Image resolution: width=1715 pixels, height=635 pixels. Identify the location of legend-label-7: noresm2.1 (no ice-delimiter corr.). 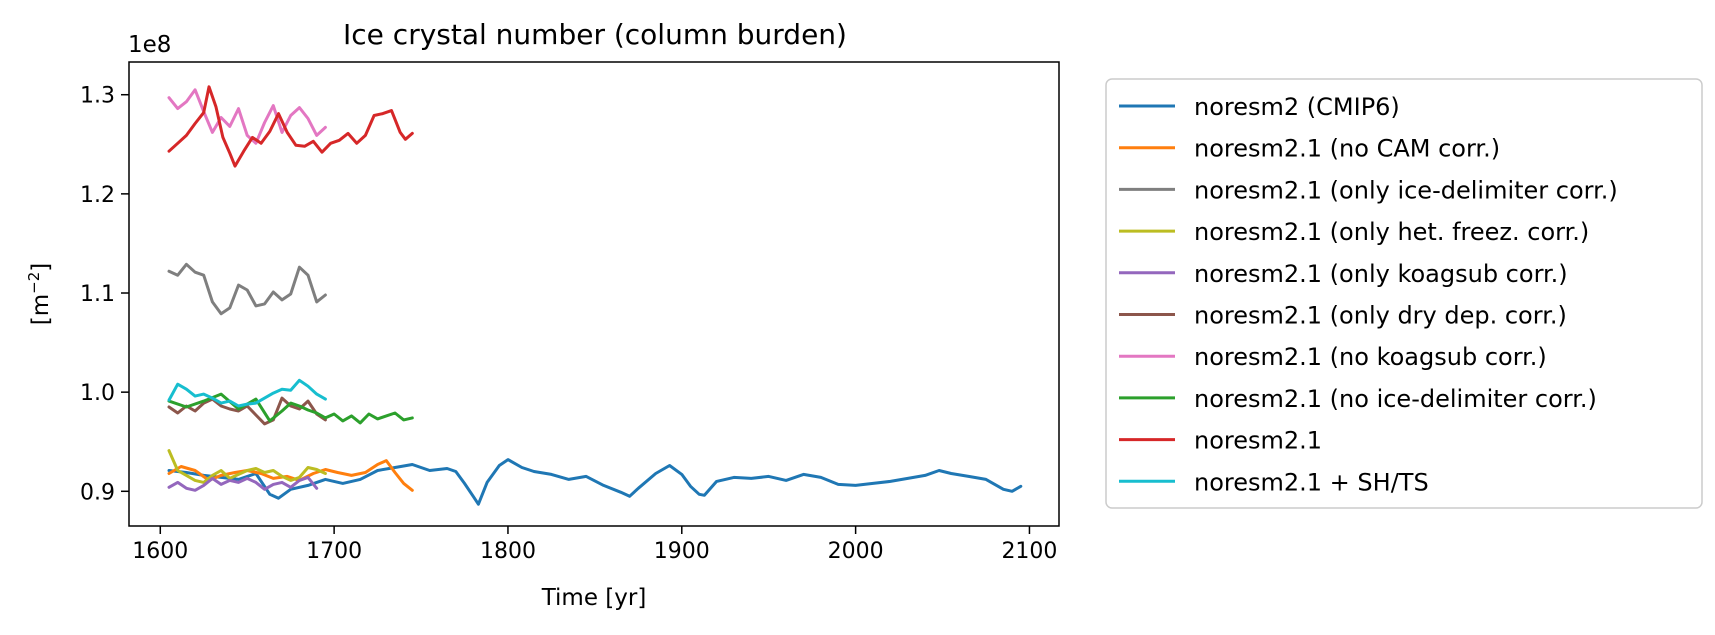
(1395, 399).